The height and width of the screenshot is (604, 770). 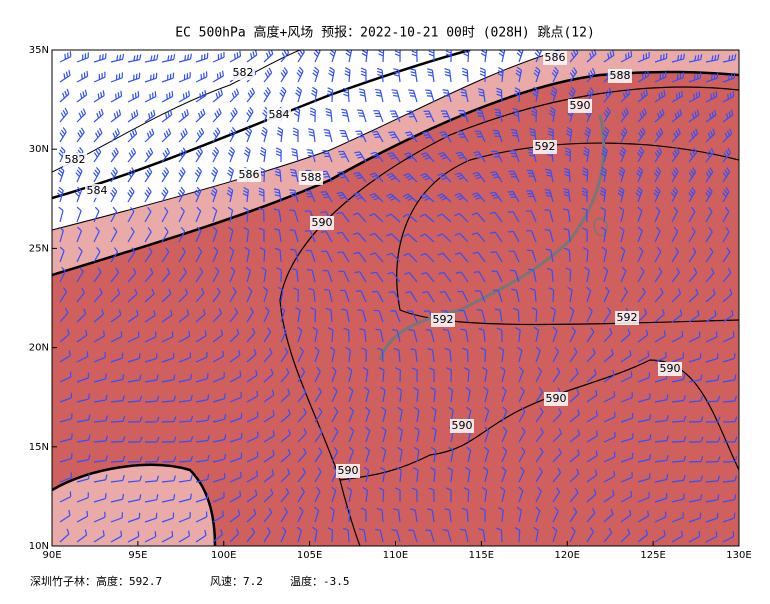 What do you see at coordinates (39, 248) in the screenshot?
I see `y-tick-label: 25N` at bounding box center [39, 248].